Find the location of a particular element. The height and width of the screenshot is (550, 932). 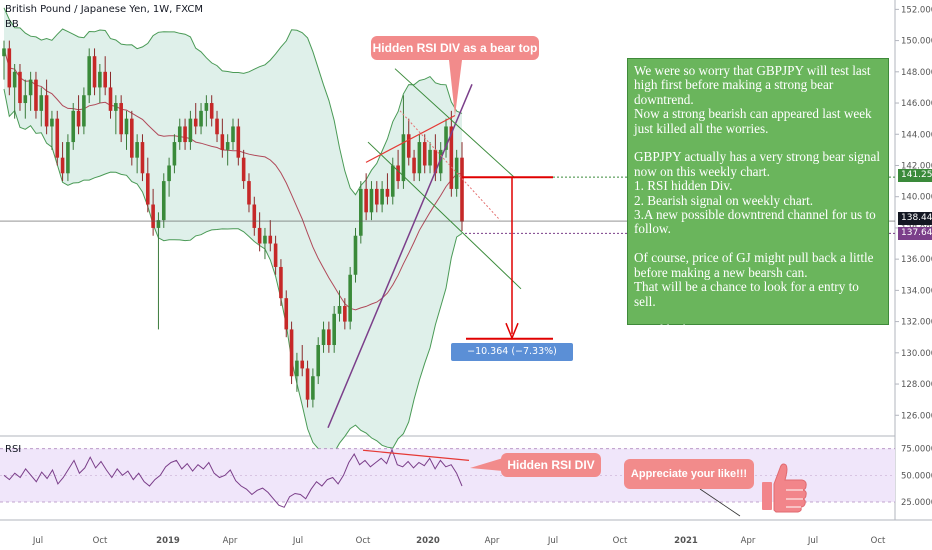

price-tag-purple: 137.649 is located at coordinates (915, 233).